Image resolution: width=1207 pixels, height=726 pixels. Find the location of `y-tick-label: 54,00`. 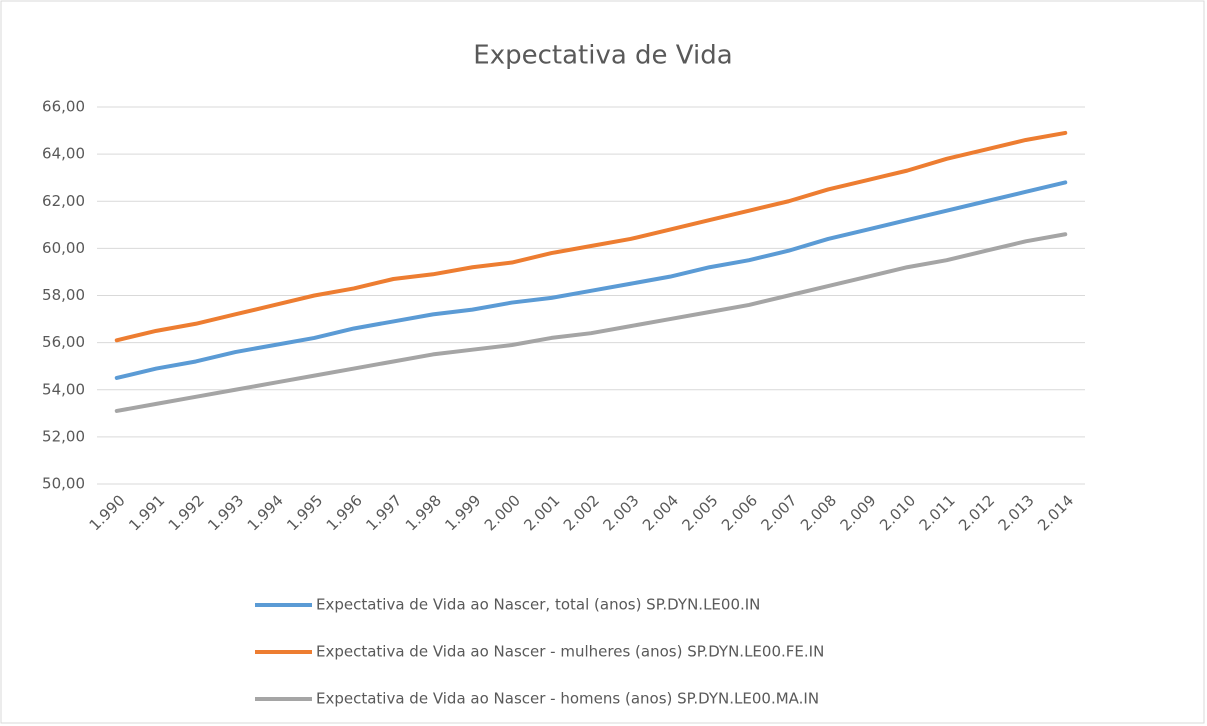

y-tick-label: 54,00 is located at coordinates (63, 389).